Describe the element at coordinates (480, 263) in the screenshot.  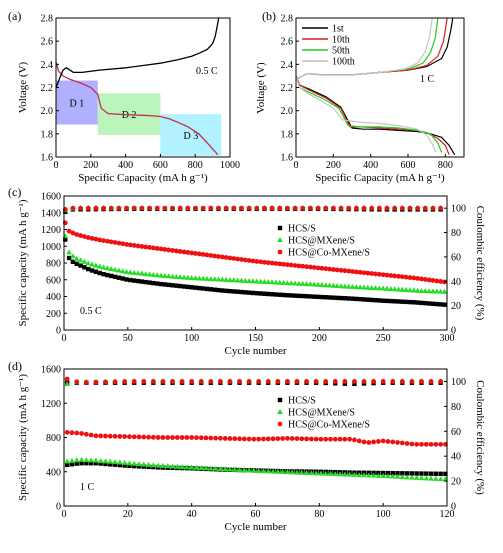
I see `y2-axis-label: Coulombic efficiency (%)` at that location.